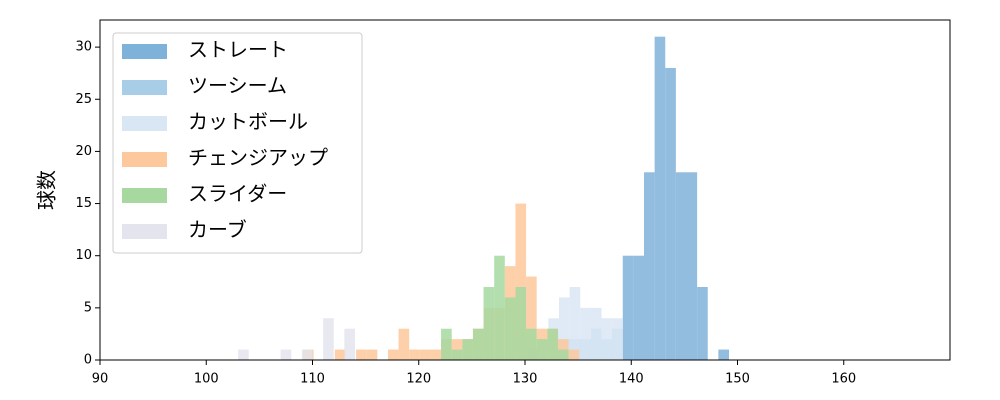 The height and width of the screenshot is (400, 1000). What do you see at coordinates (88, 307) in the screenshot?
I see `y-tick-label: 5` at bounding box center [88, 307].